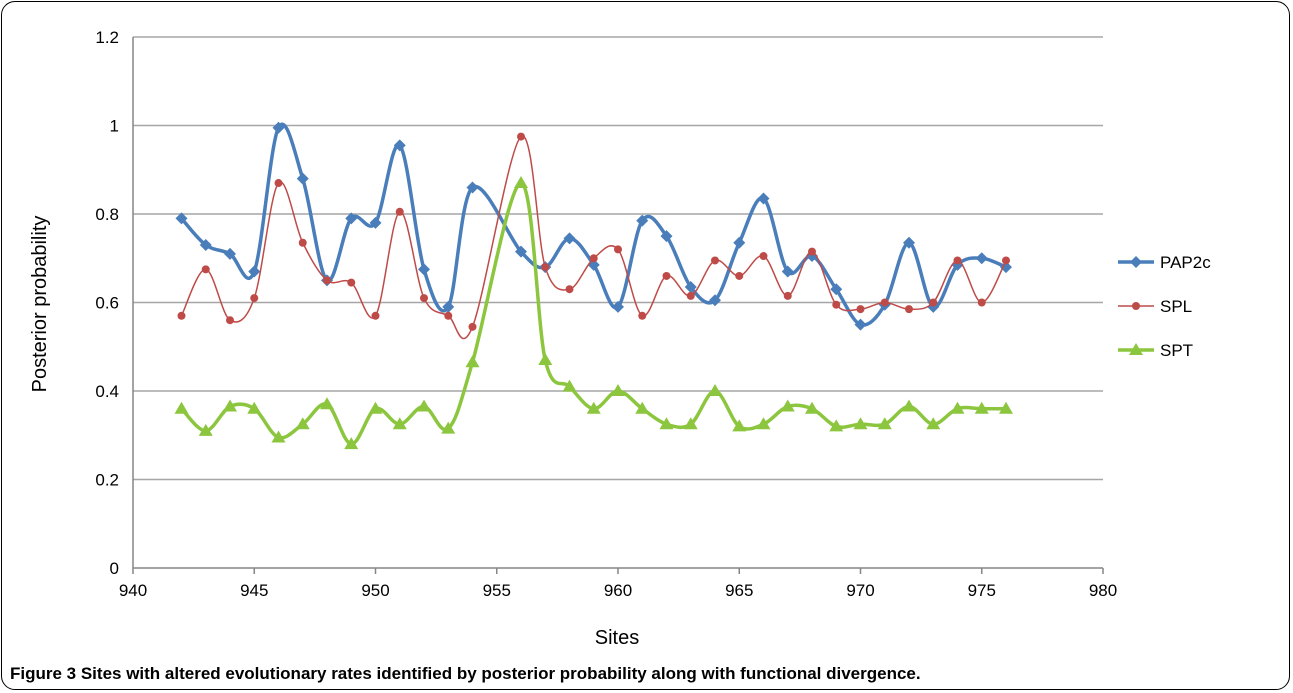 This screenshot has width=1293, height=693. Describe the element at coordinates (107, 214) in the screenshot. I see `y-tick-label: 0.8` at that location.